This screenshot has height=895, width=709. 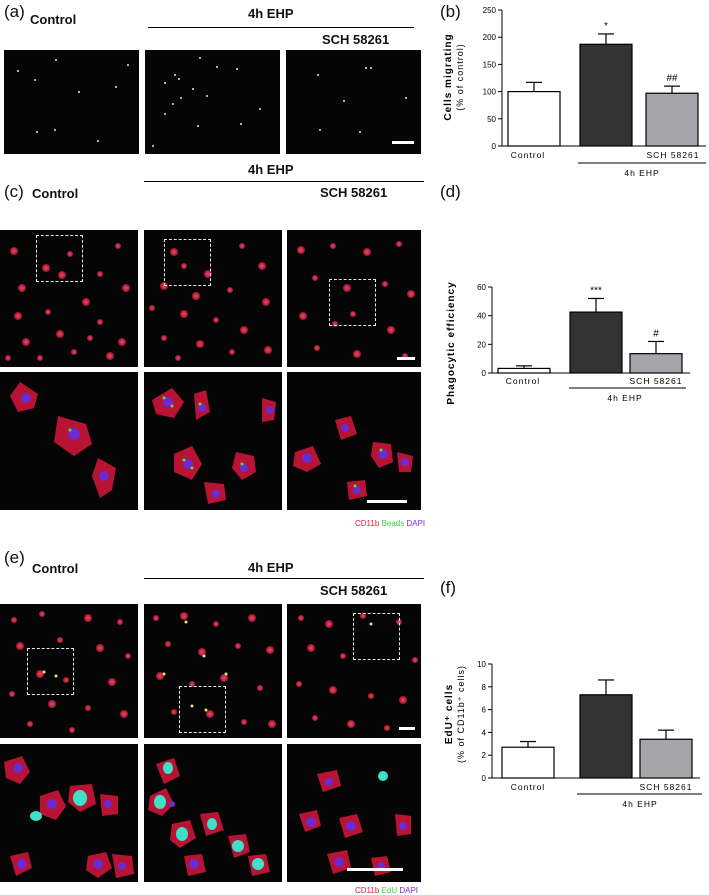 I want to click on micrograph-e-sch-zoom, so click(x=354, y=813).